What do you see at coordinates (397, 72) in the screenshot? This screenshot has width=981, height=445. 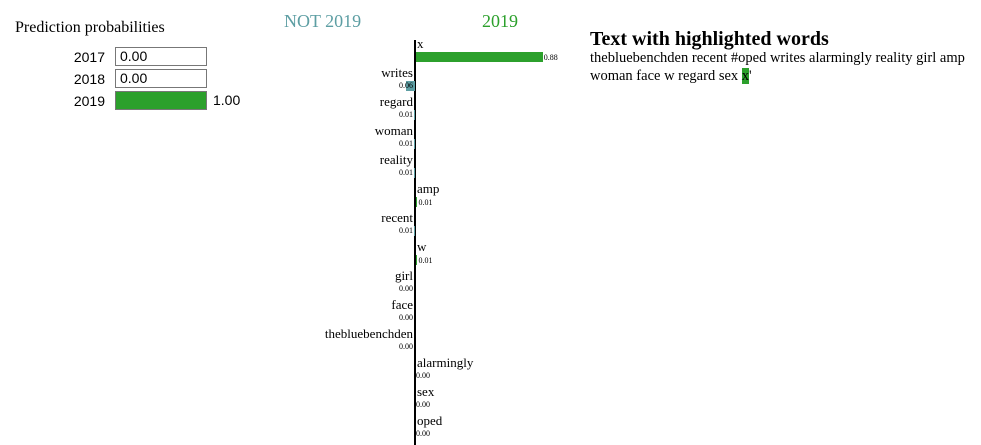 I see `feature-word-label: writes` at bounding box center [397, 72].